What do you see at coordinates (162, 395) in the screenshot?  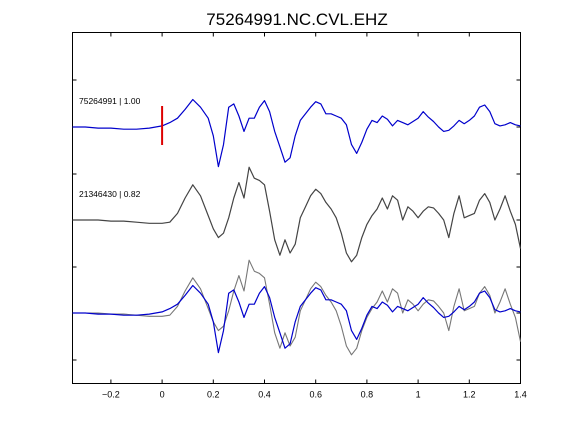 I see `x-tick-label: 0` at bounding box center [162, 395].